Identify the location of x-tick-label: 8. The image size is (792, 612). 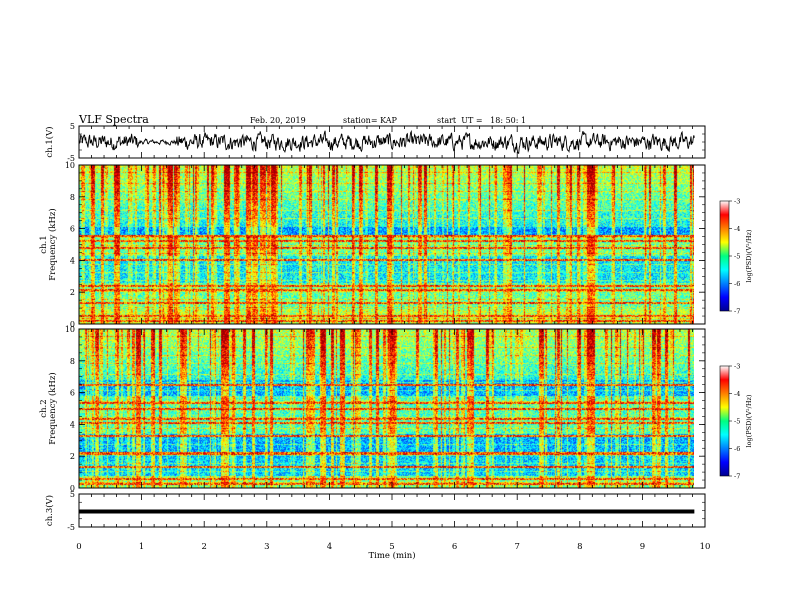
(579, 547).